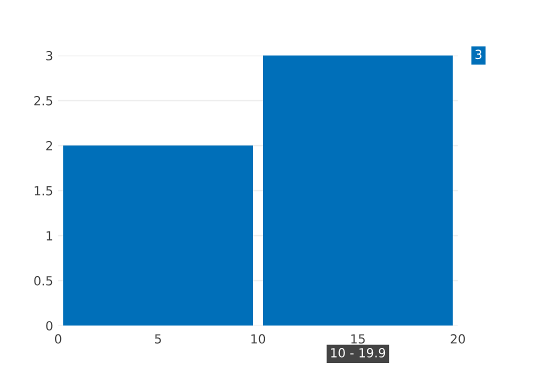  I want to click on x-tick-label: 10, so click(258, 339).